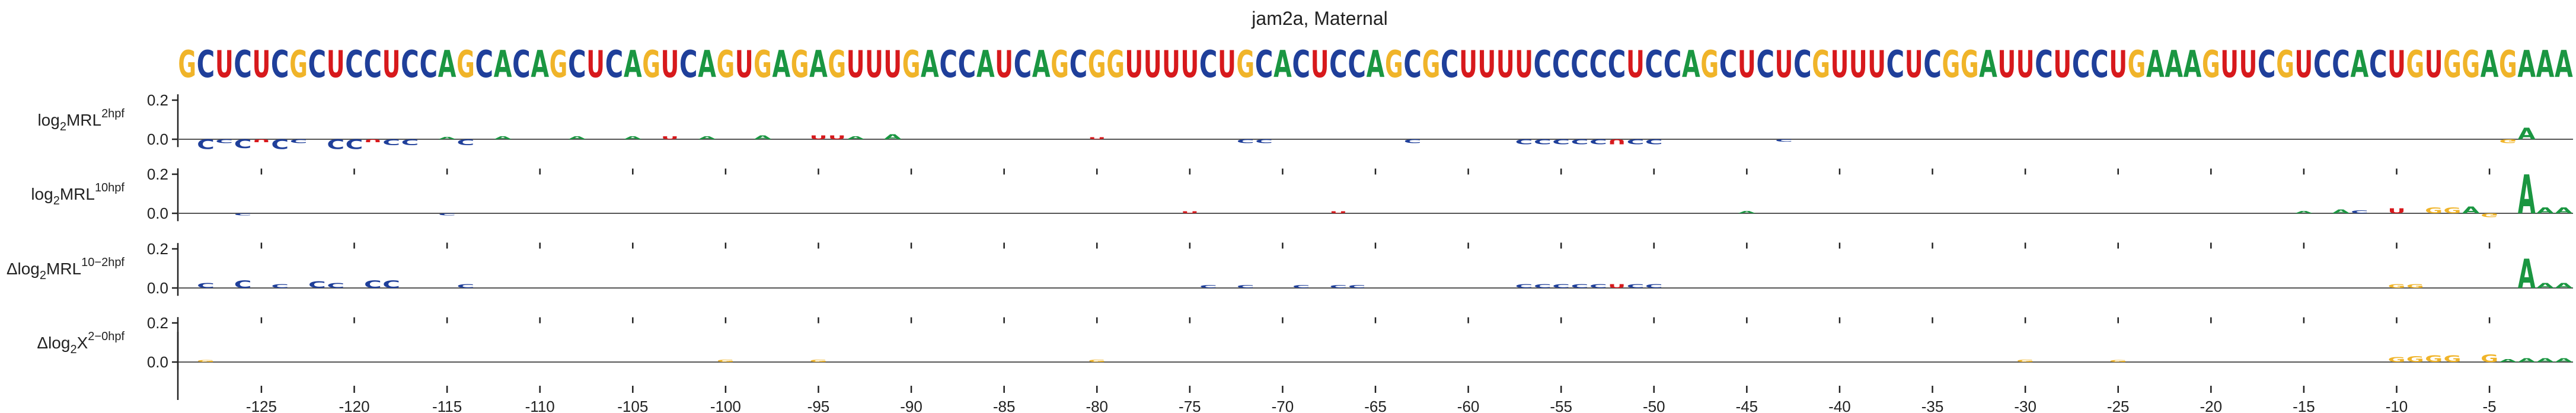 This screenshot has height=413, width=2576. What do you see at coordinates (66, 269) in the screenshot?
I see `track-label: Δlog2MRL10−2hpf` at bounding box center [66, 269].